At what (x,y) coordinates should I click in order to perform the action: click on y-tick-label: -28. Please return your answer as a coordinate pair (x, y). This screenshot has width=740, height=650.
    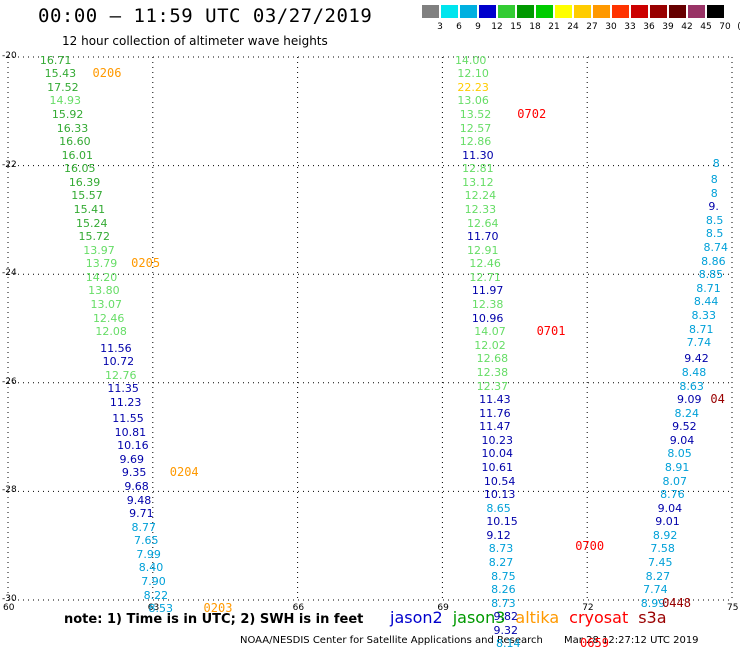
    Looking at the image, I should click on (9, 490).